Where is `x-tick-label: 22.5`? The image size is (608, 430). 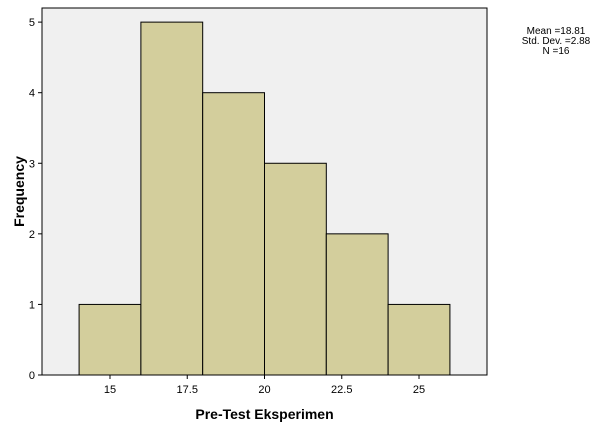 x-tick-label: 22.5 is located at coordinates (341, 390).